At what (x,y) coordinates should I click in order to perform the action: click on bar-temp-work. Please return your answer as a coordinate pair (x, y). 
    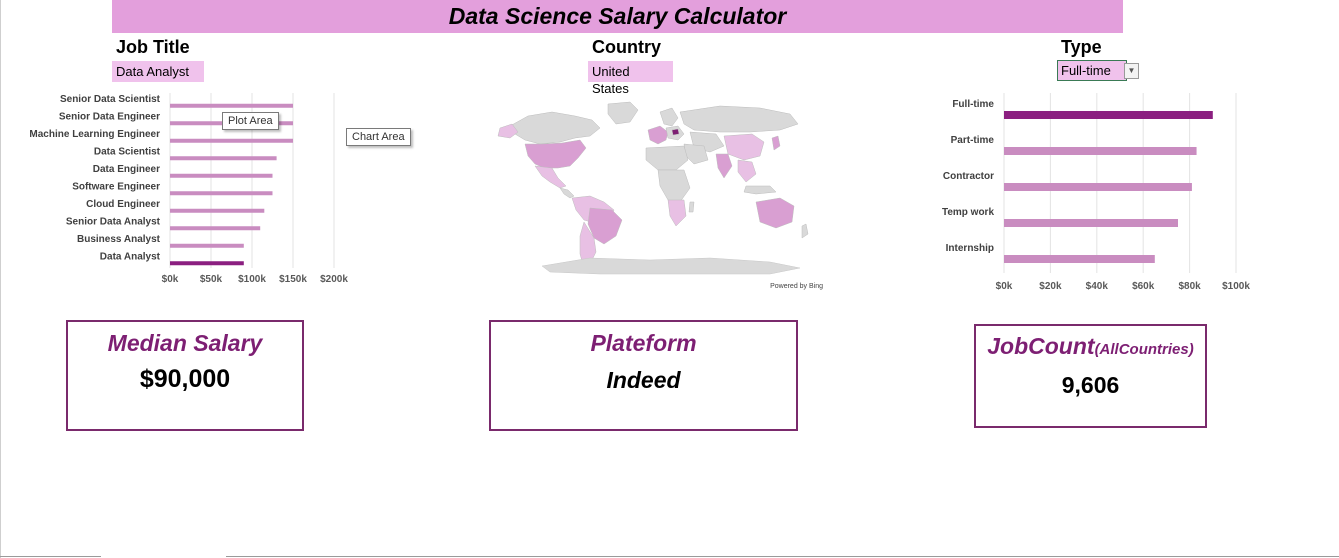
    Looking at the image, I should click on (1091, 223).